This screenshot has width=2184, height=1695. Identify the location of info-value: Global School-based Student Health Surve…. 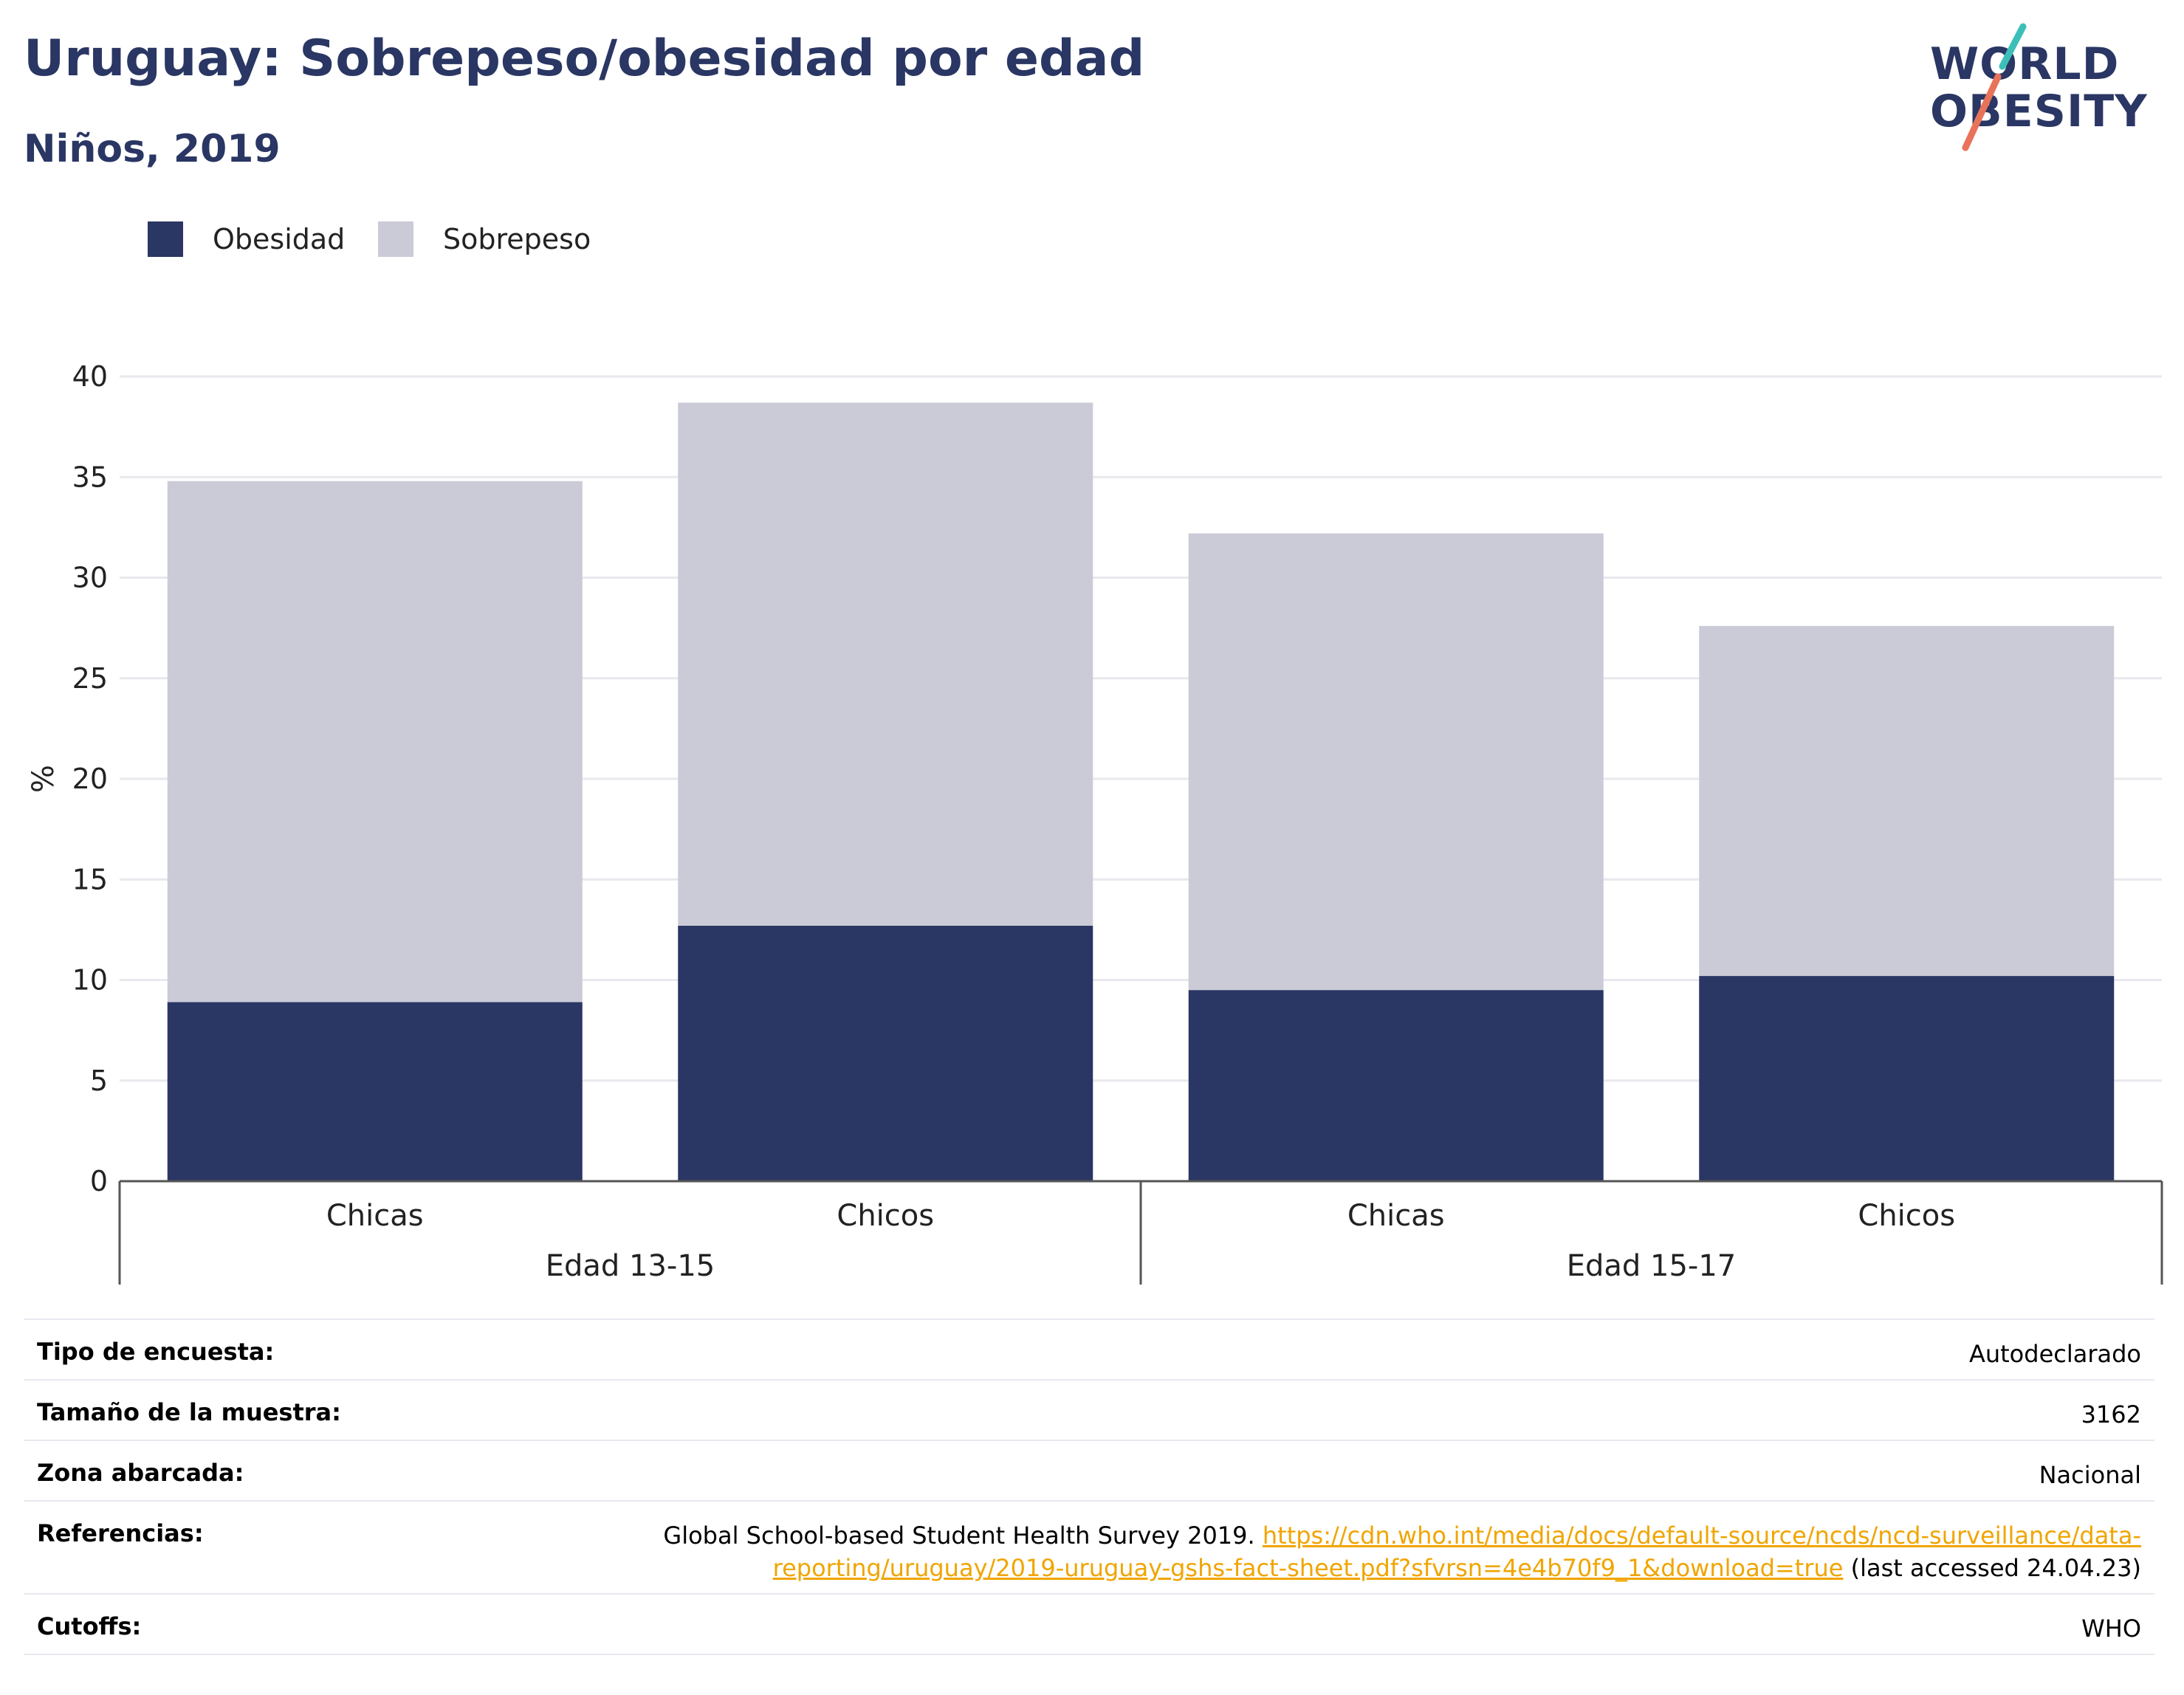
(1402, 1543).